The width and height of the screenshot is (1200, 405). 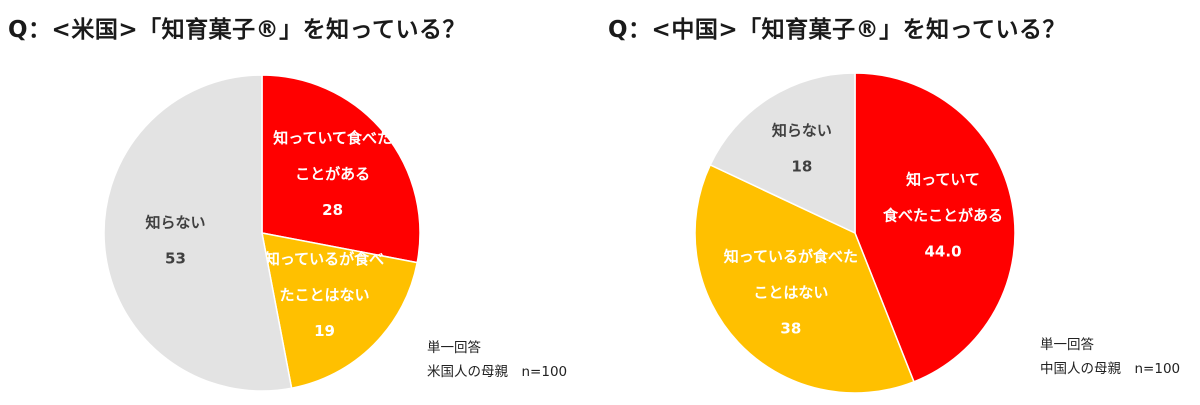 What do you see at coordinates (943, 216) in the screenshot?
I see `slice-label-known-eaten: 食べたことがある` at bounding box center [943, 216].